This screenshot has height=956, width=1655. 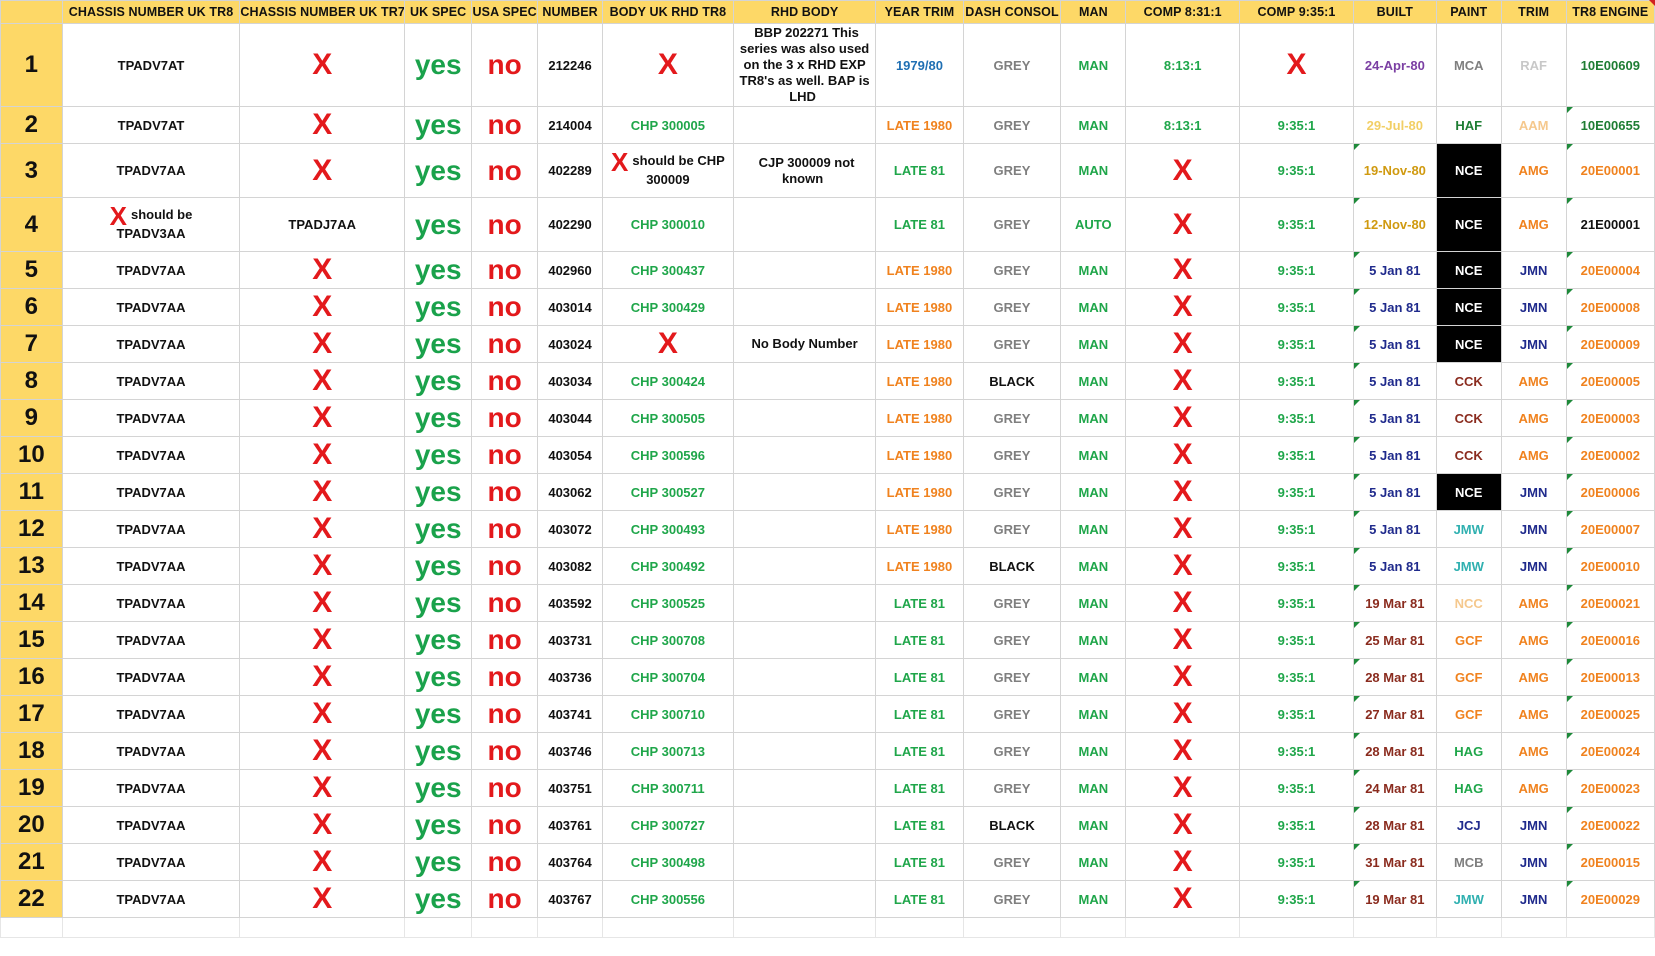 What do you see at coordinates (1468, 270) in the screenshot?
I see `paint-cell: NCE` at bounding box center [1468, 270].